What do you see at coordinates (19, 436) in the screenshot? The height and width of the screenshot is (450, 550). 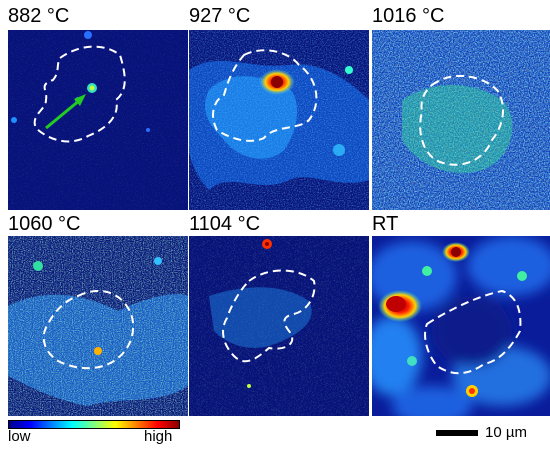 I see `colorbar-low-label: low` at bounding box center [19, 436].